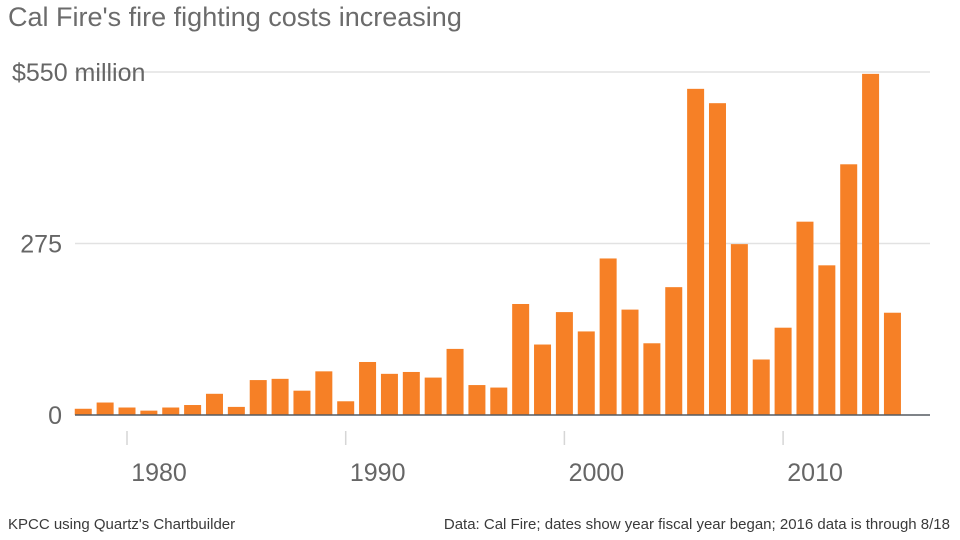  I want to click on credit-text: KPCC using Quartz's Chartbuilder, so click(122, 524).